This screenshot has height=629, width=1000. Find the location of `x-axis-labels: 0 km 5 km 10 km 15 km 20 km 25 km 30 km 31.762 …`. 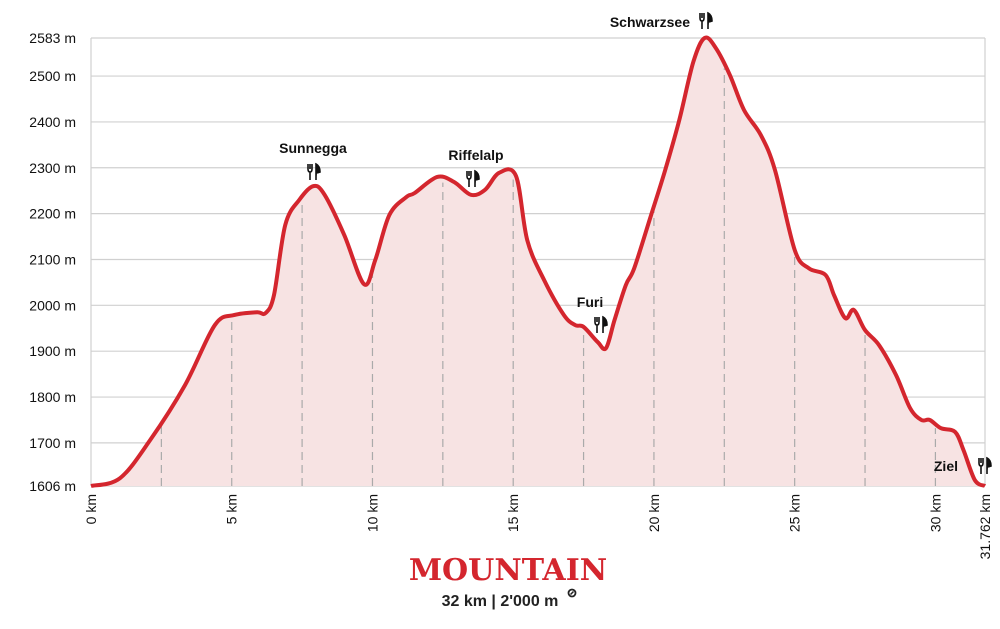

x-axis-labels: 0 km 5 km 10 km 15 km 20 km 25 km 30 km 31.762 … is located at coordinates (538, 526).